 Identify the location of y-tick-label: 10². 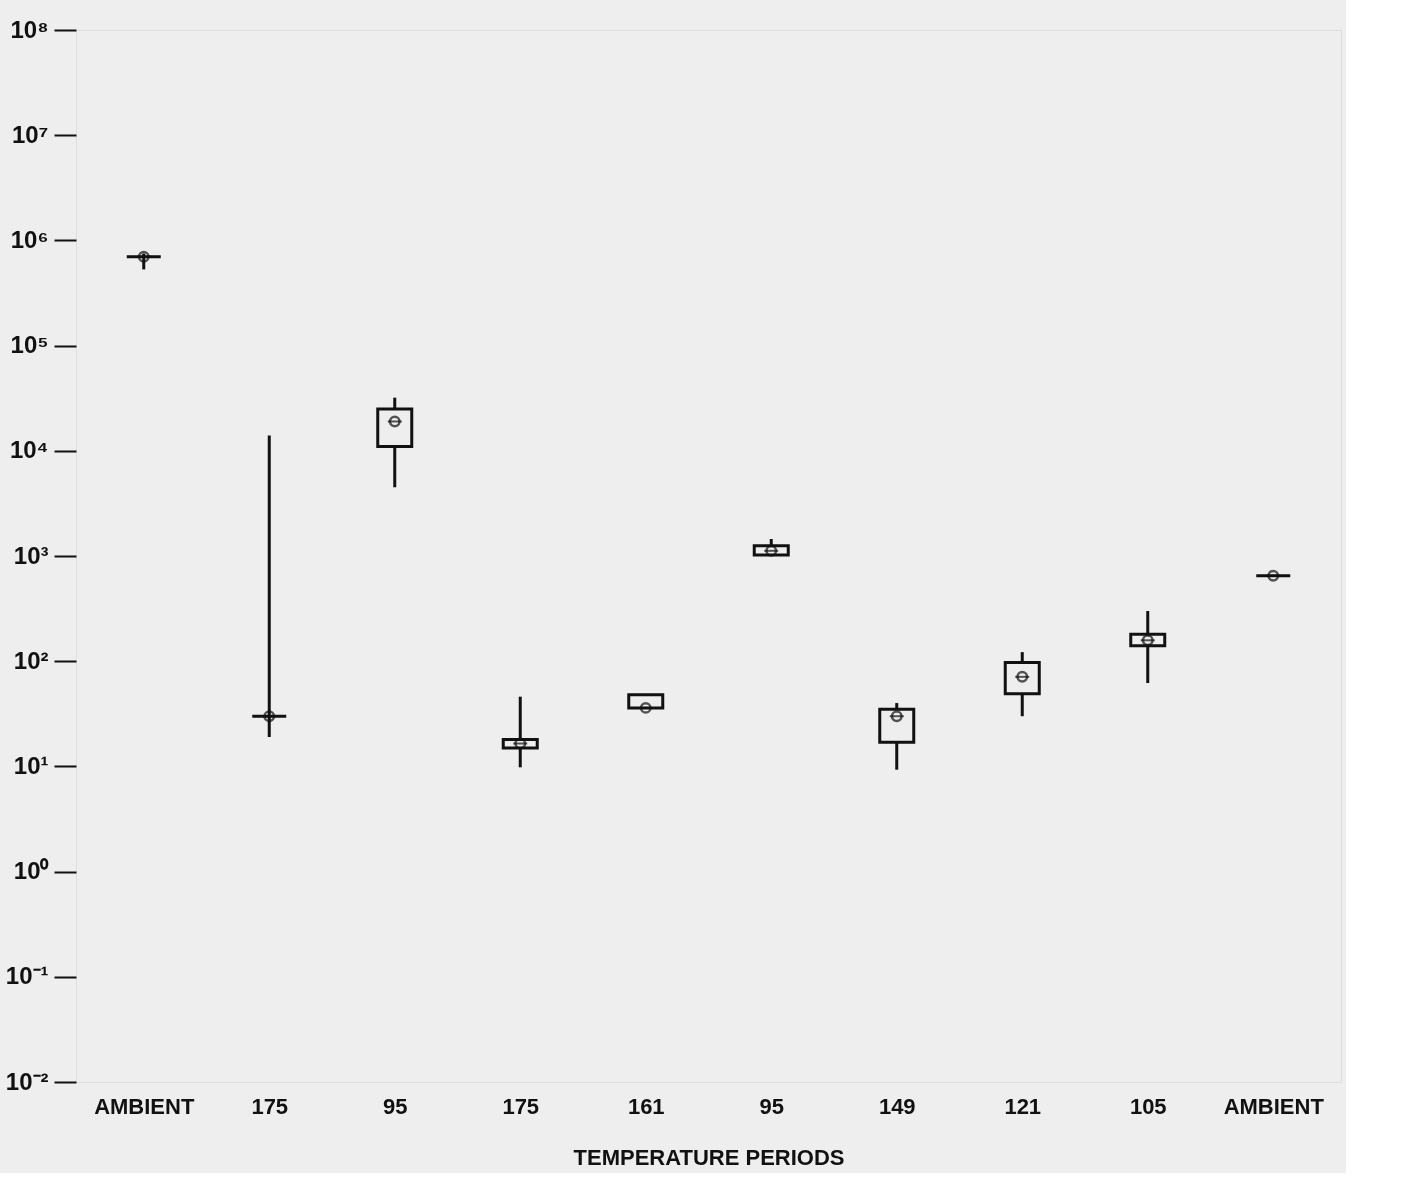
(31, 660).